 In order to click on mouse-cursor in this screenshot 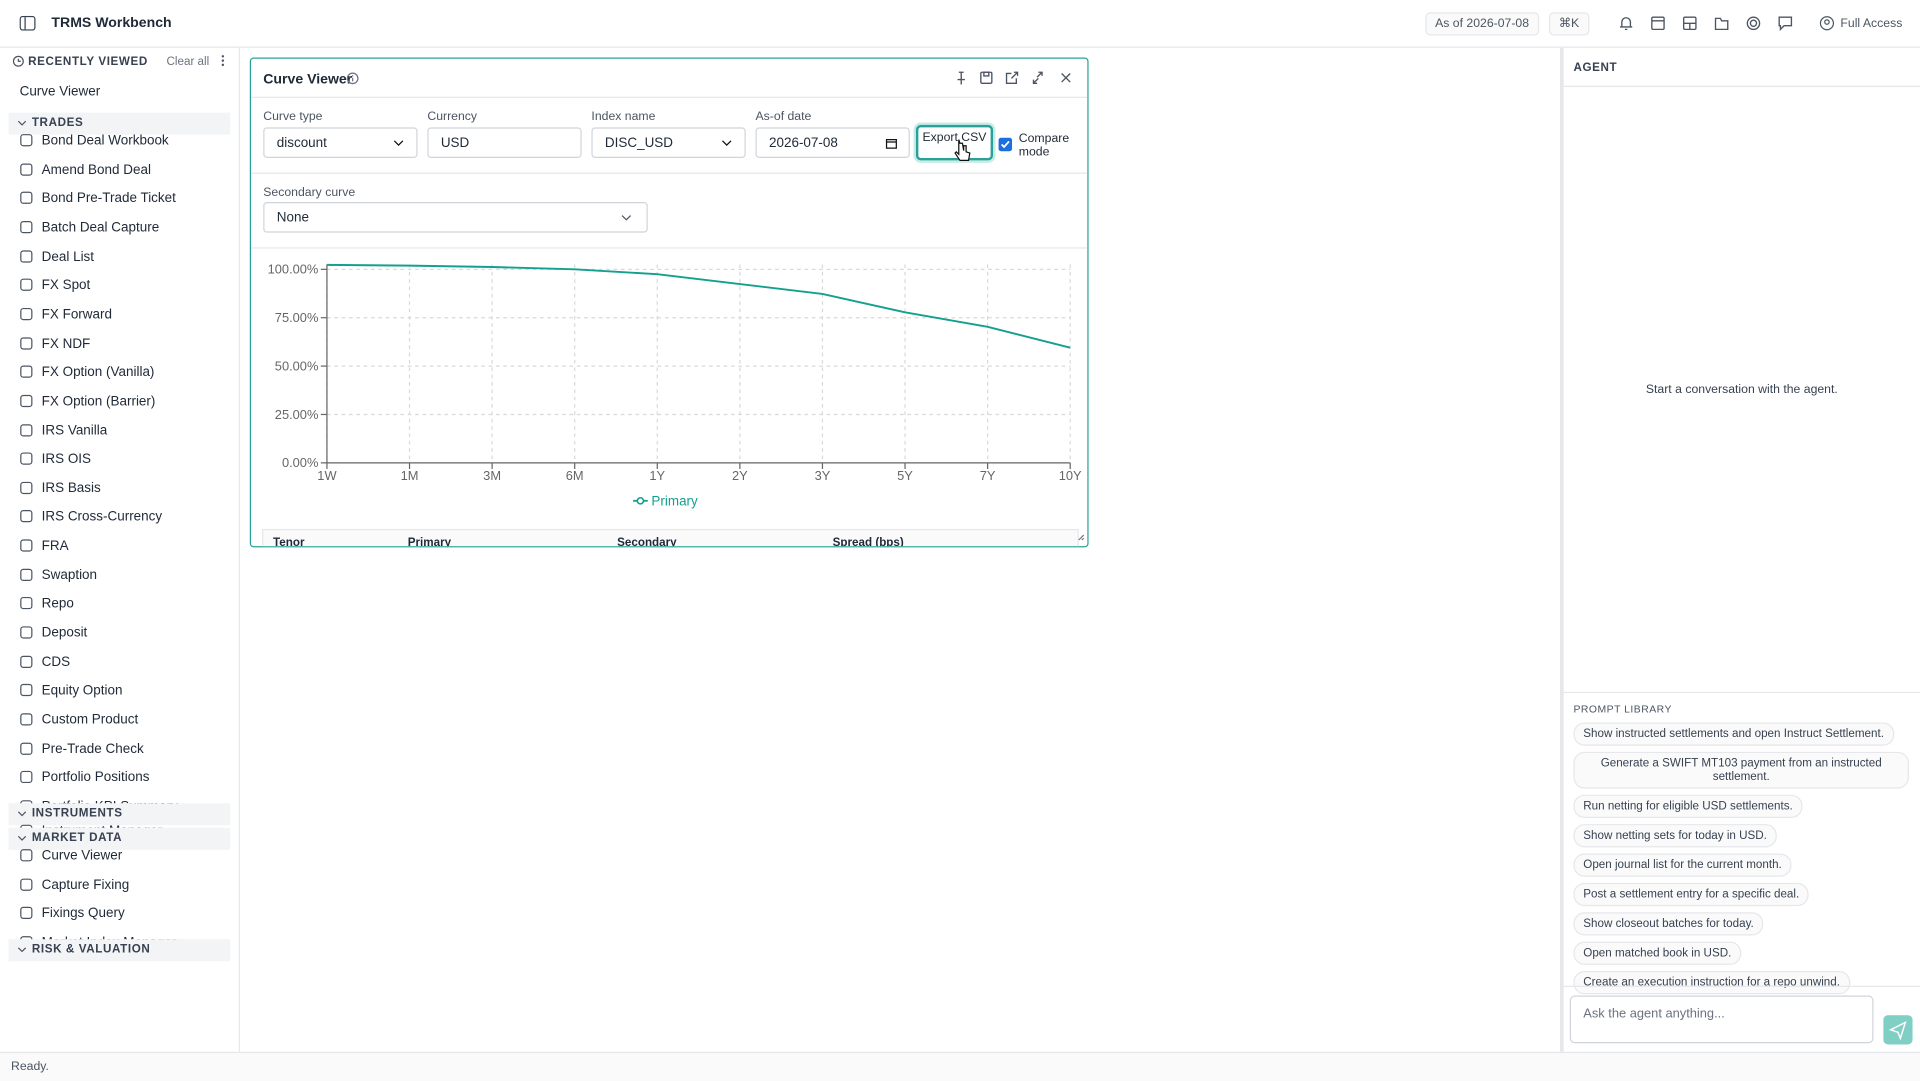, I will do `click(962, 150)`.